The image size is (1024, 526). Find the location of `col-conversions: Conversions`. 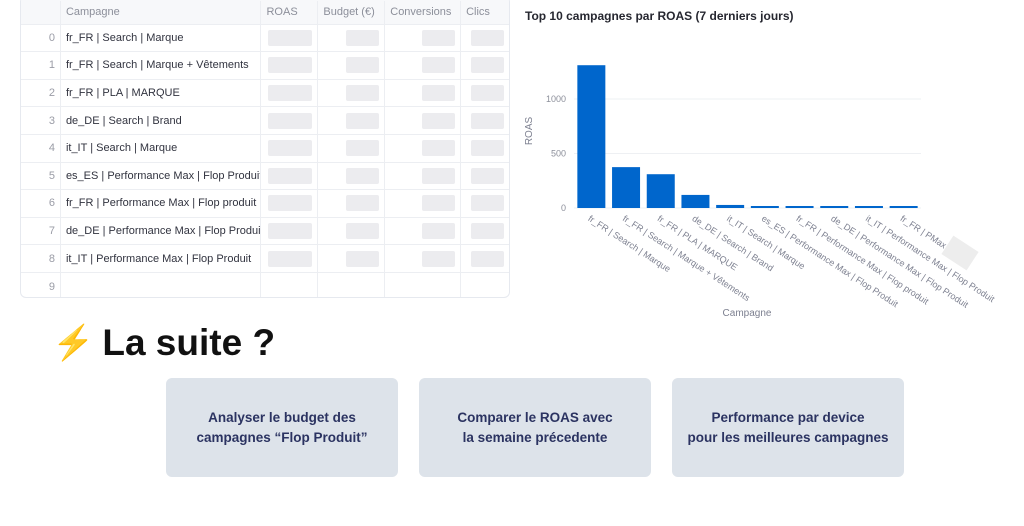

col-conversions: Conversions is located at coordinates (423, 12).